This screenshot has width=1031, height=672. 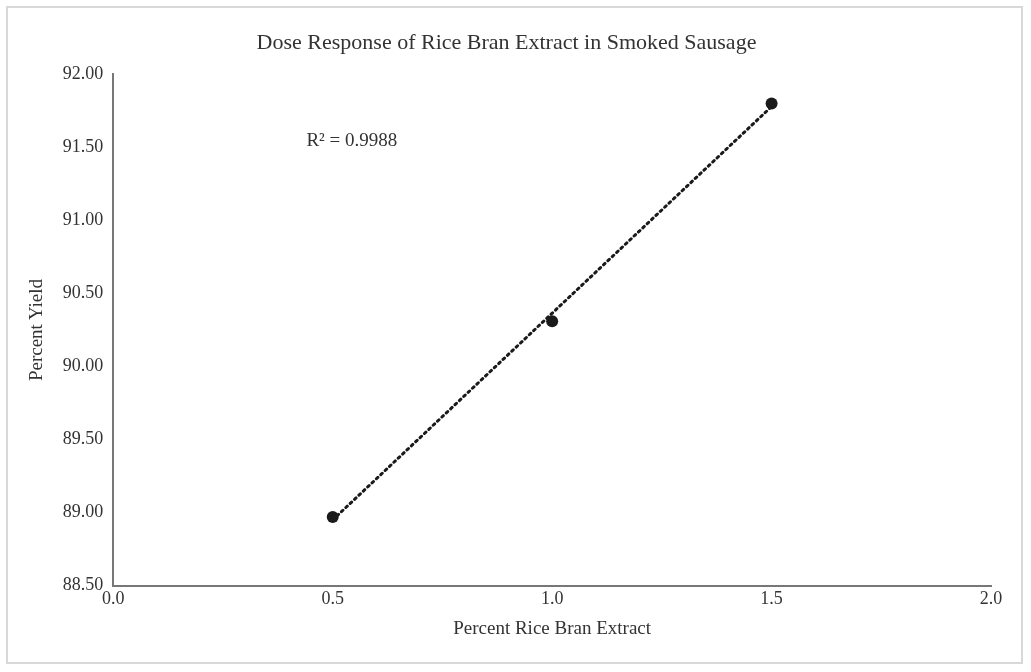 I want to click on x-tick-label: 0.5, so click(x=332, y=598).